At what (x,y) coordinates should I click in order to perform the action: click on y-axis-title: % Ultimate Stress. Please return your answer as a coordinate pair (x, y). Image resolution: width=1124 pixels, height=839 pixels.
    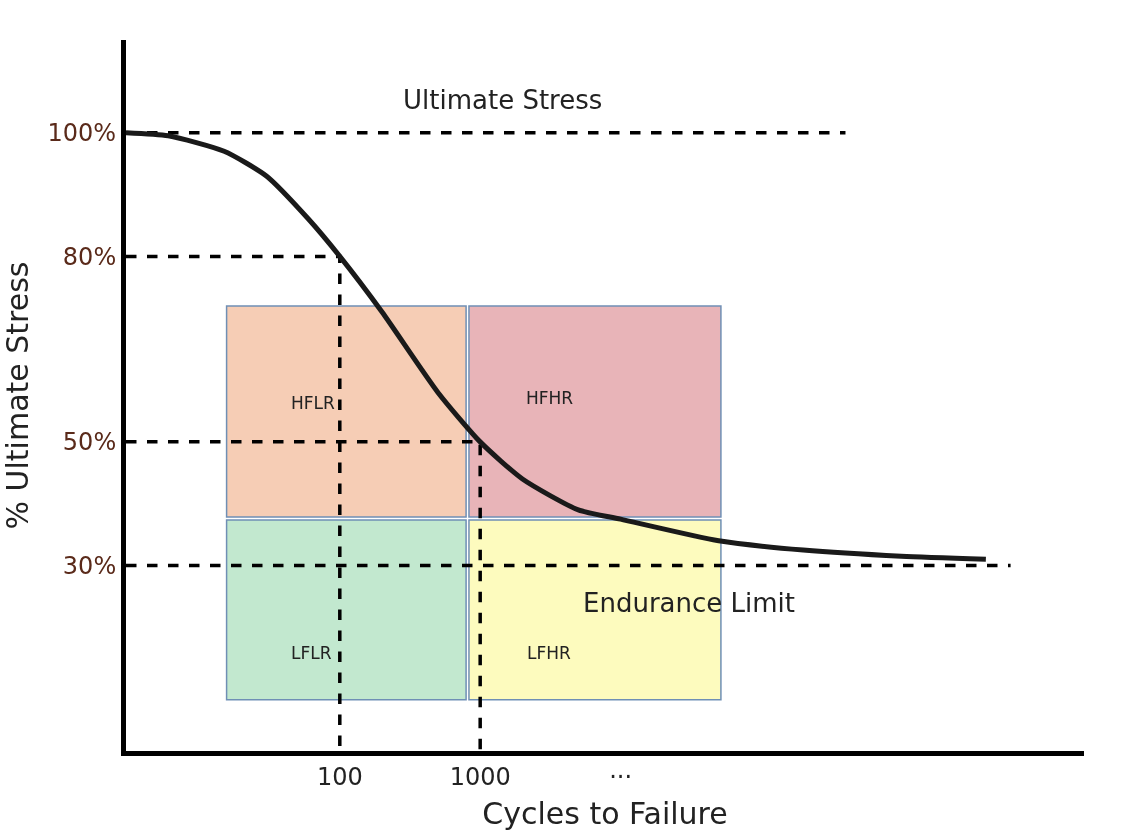
    Looking at the image, I should click on (17, 395).